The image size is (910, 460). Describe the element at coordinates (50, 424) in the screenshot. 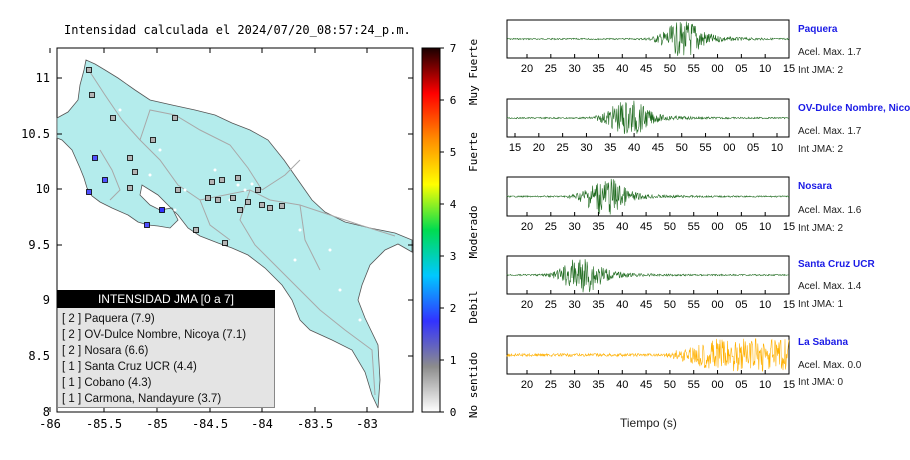

I see `lon-tick-label: -86` at that location.